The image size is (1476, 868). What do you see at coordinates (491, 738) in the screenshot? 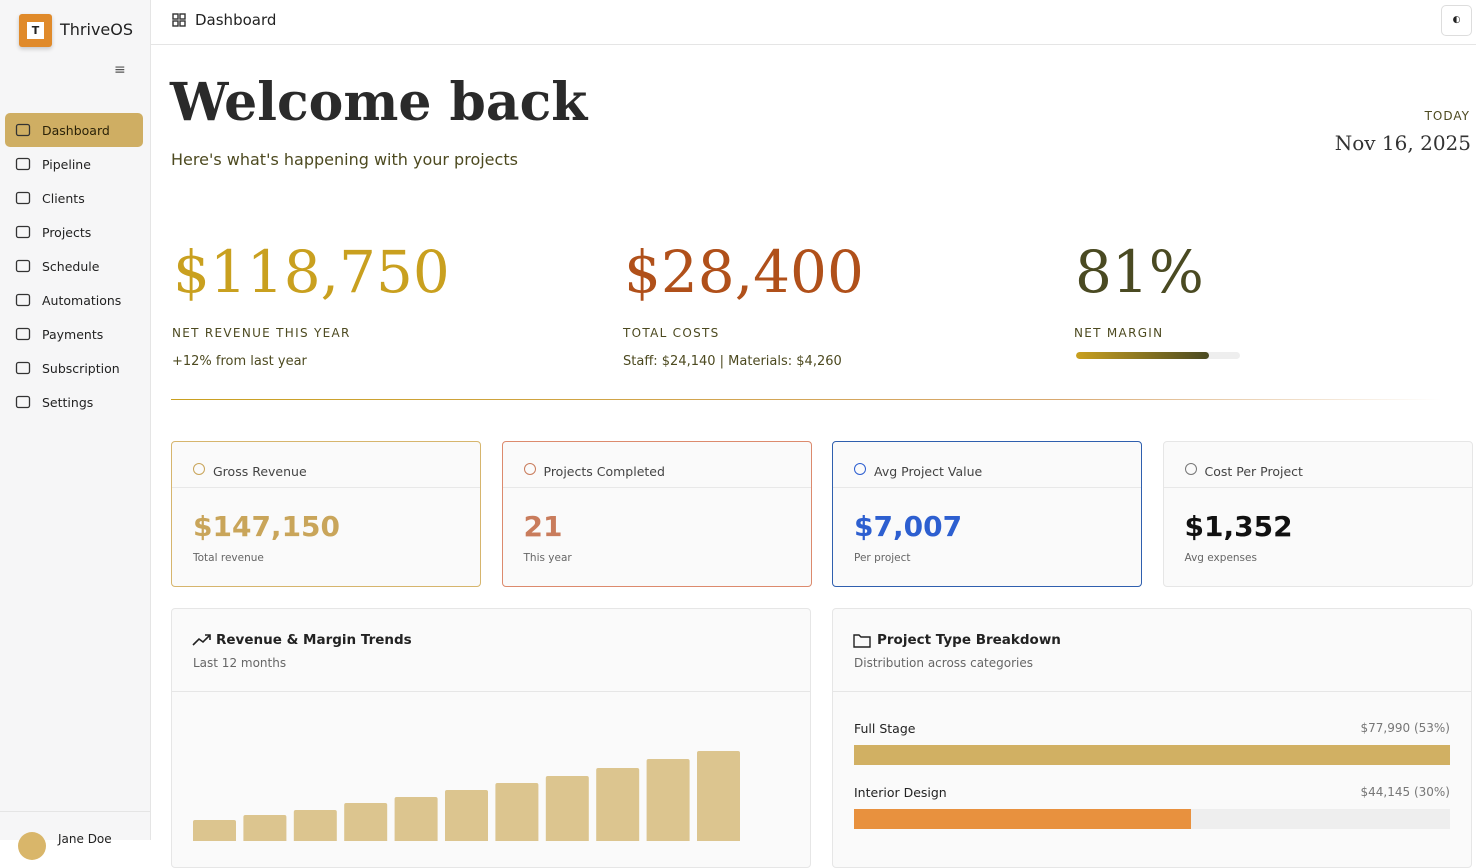
I see `trends-panel: Revenue & Margin Trends Last 12 months` at bounding box center [491, 738].